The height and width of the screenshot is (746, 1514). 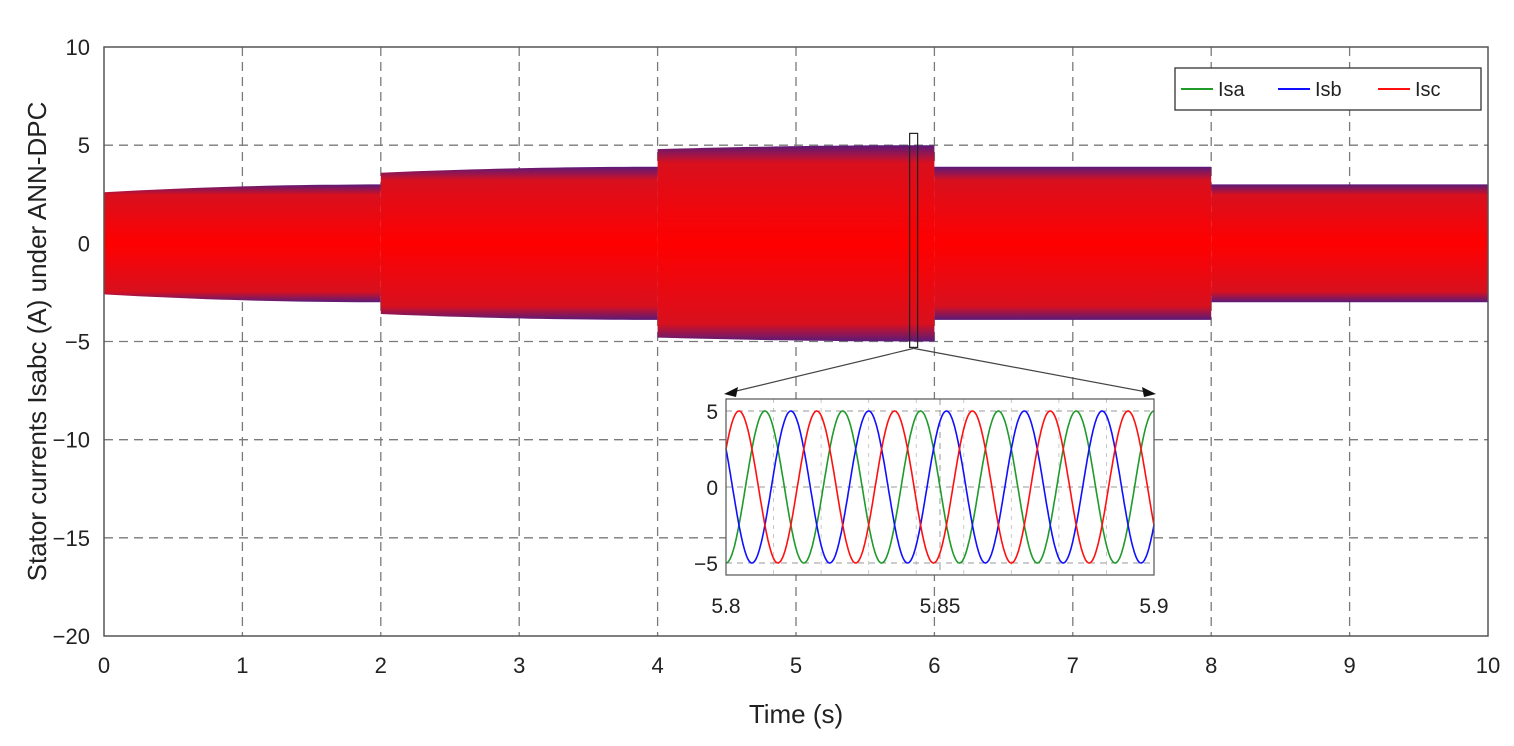 I want to click on x-tick-label: 3, so click(x=519, y=665).